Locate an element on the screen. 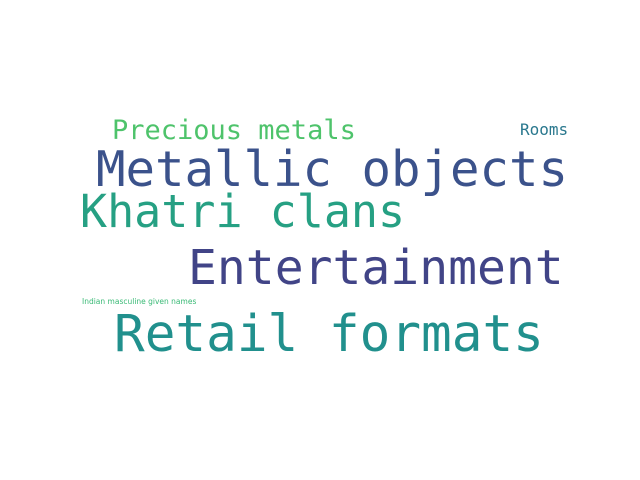  word-khatri-clans: Khatri clans is located at coordinates (243, 211).